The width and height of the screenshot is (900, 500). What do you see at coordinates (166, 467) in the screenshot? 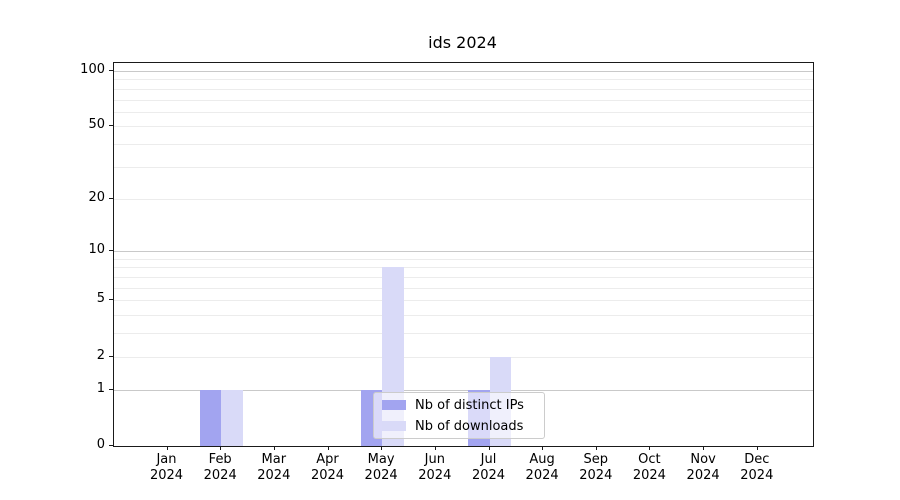
I see `x-tick-label: Jan 2024` at bounding box center [166, 467].